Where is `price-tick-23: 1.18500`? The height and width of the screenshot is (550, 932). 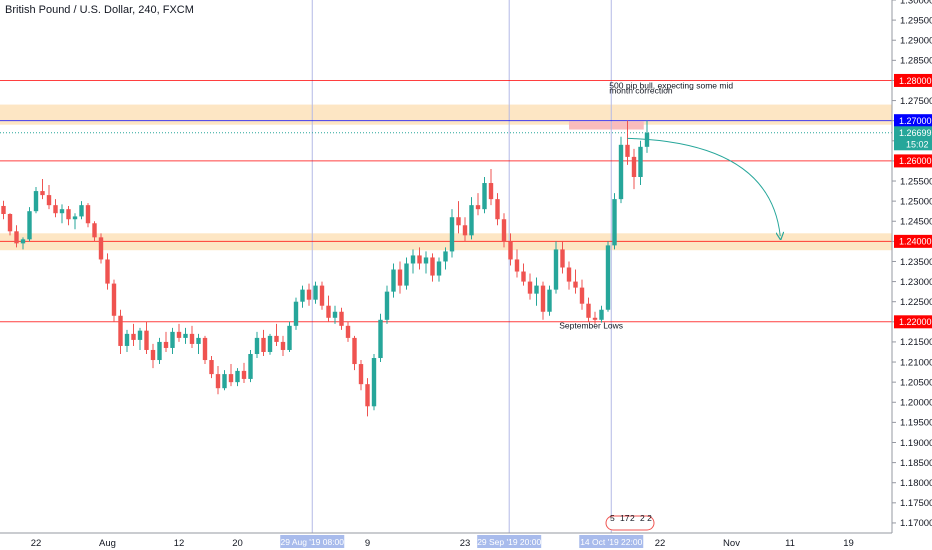
price-tick-23: 1.18500 is located at coordinates (916, 463).